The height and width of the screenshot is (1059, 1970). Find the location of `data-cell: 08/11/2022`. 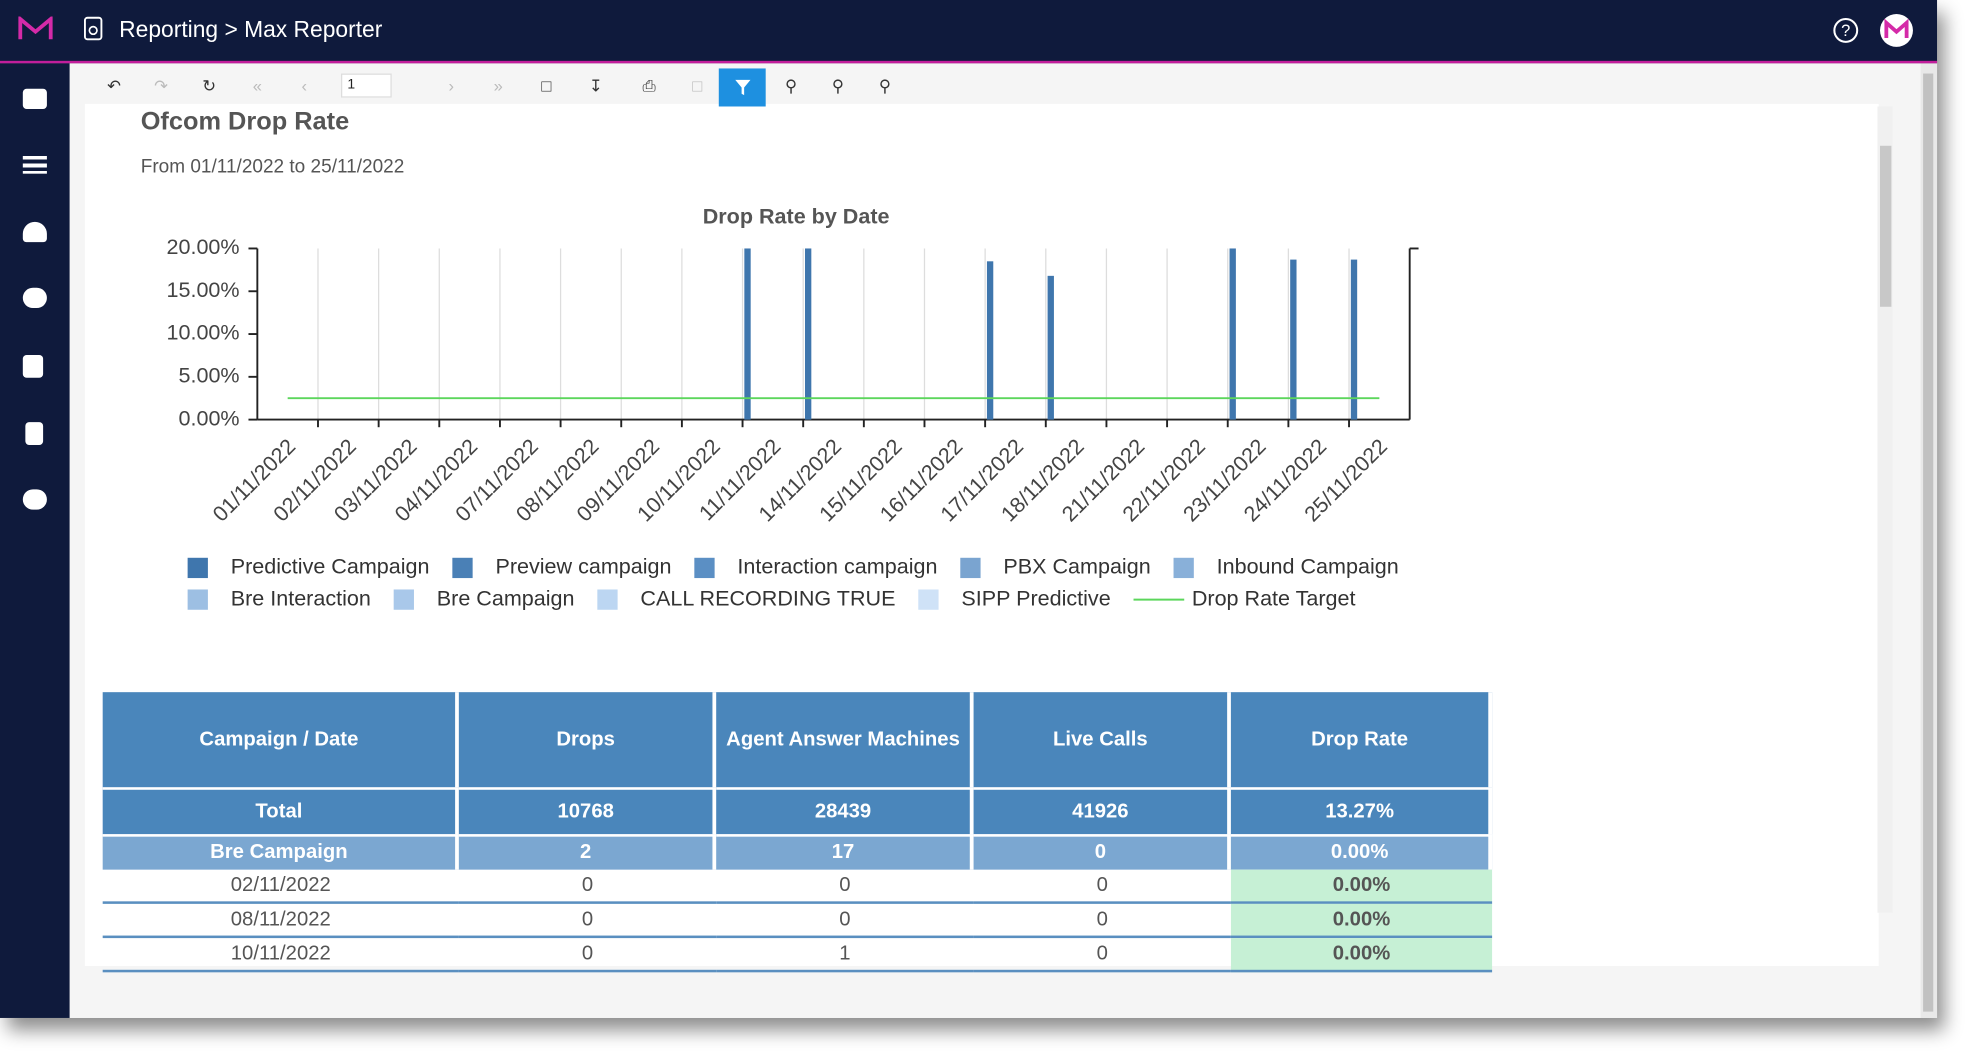

data-cell: 08/11/2022 is located at coordinates (280, 921).